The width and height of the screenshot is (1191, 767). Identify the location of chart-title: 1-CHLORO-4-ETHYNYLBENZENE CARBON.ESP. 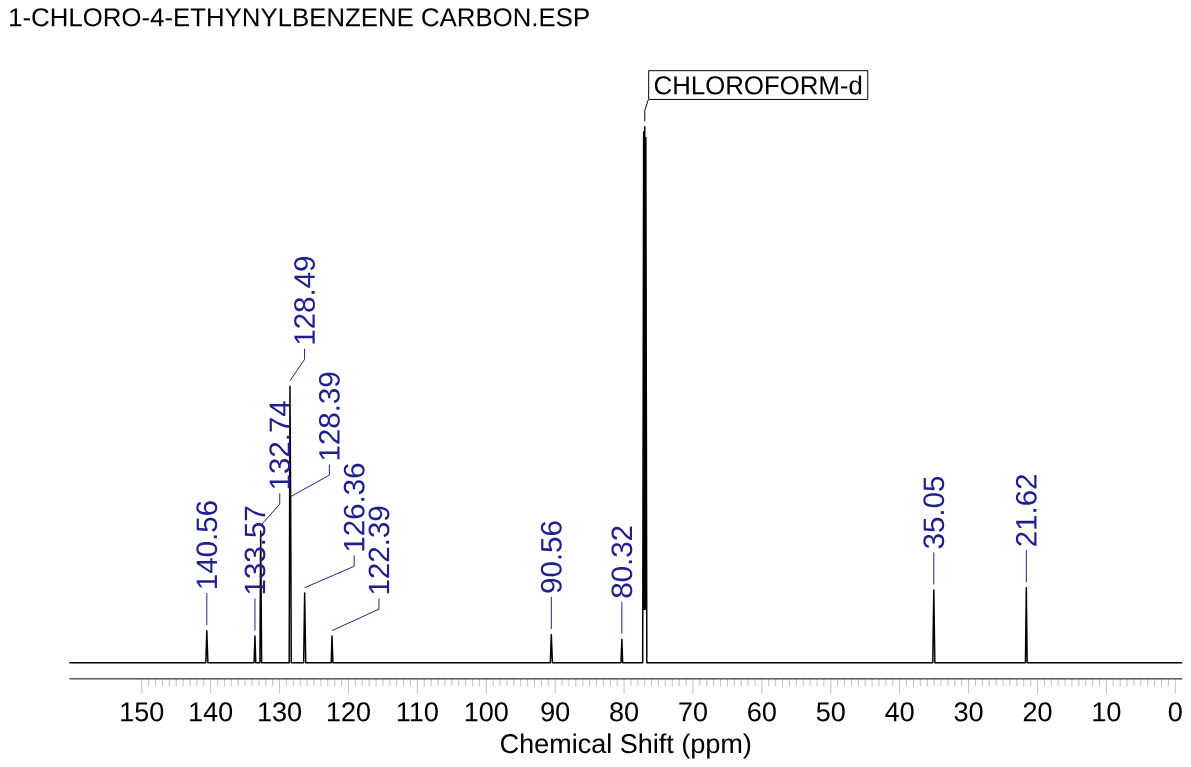
(299, 17).